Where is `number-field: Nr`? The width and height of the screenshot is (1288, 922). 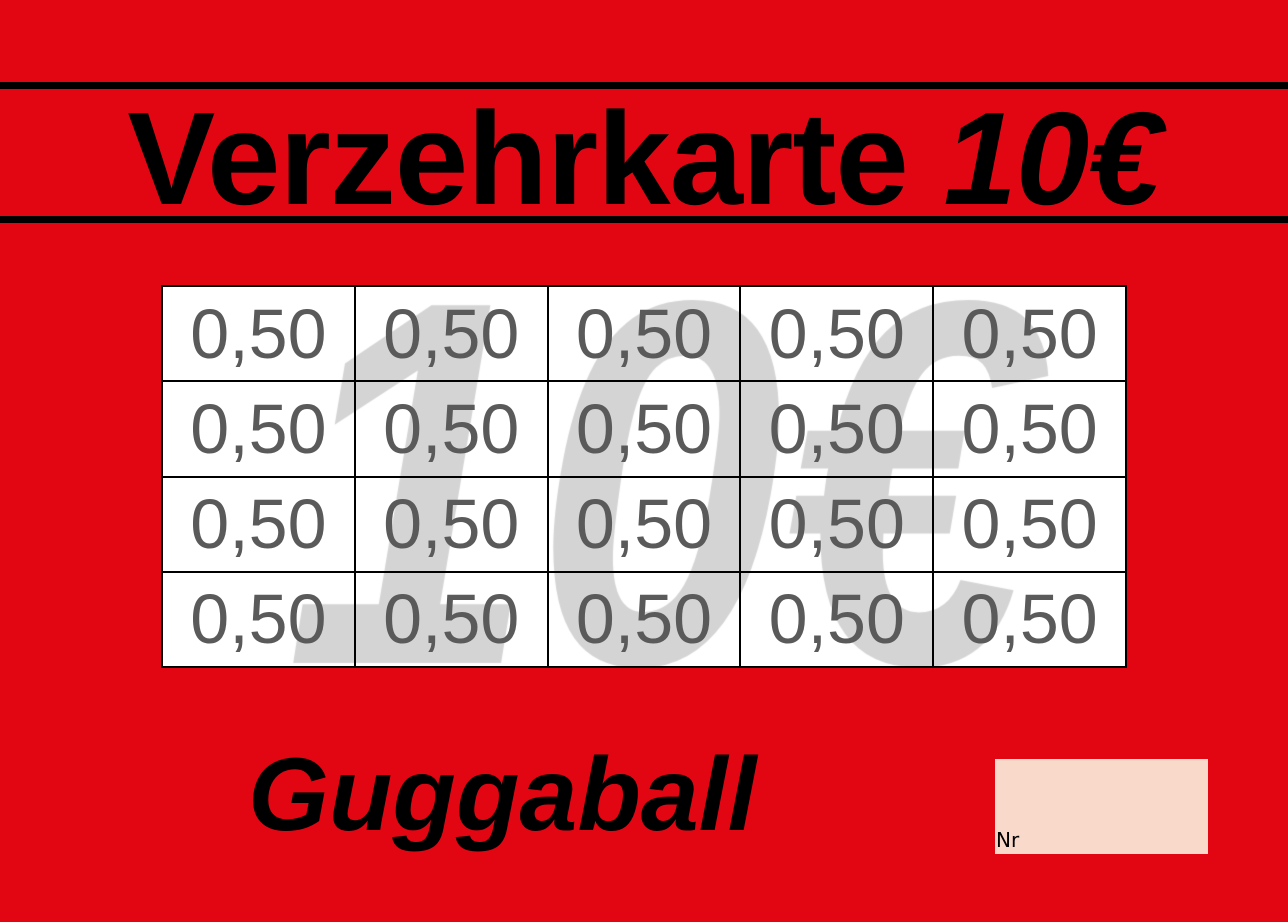
number-field: Nr is located at coordinates (1101, 806).